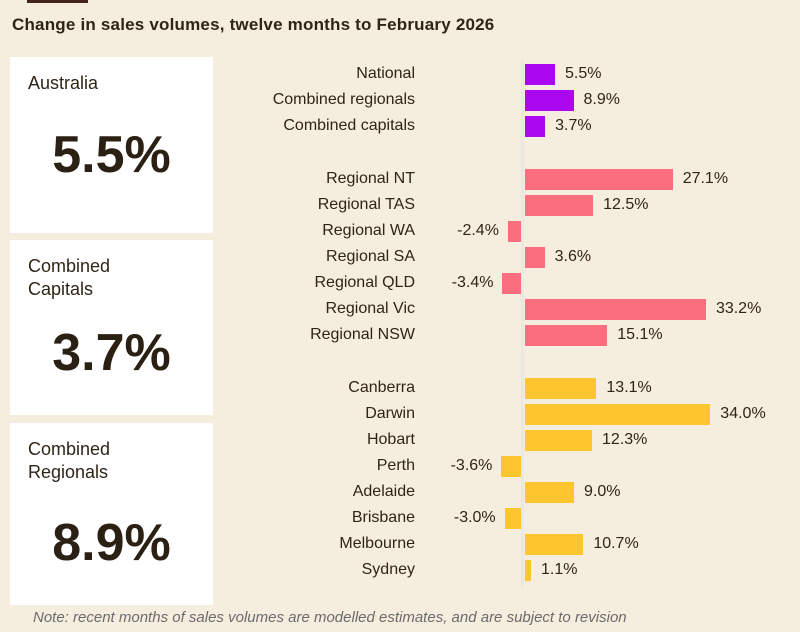 This screenshot has width=800, height=632. Describe the element at coordinates (658, 570) in the screenshot. I see `bar-zone: 1.1%` at that location.